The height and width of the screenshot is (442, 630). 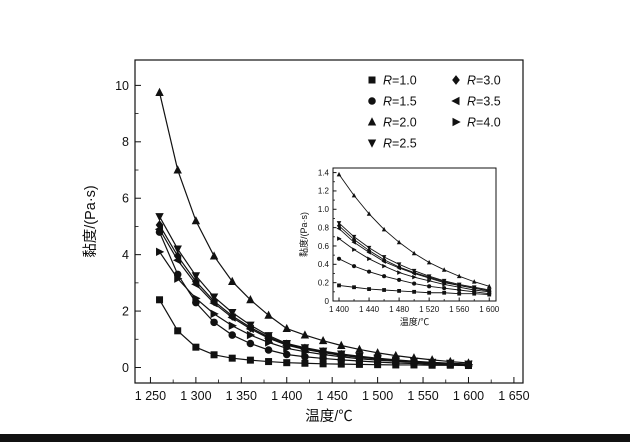 What do you see at coordinates (324, 209) in the screenshot?
I see `inset-plot-y-tick-label: 1.0` at bounding box center [324, 209].